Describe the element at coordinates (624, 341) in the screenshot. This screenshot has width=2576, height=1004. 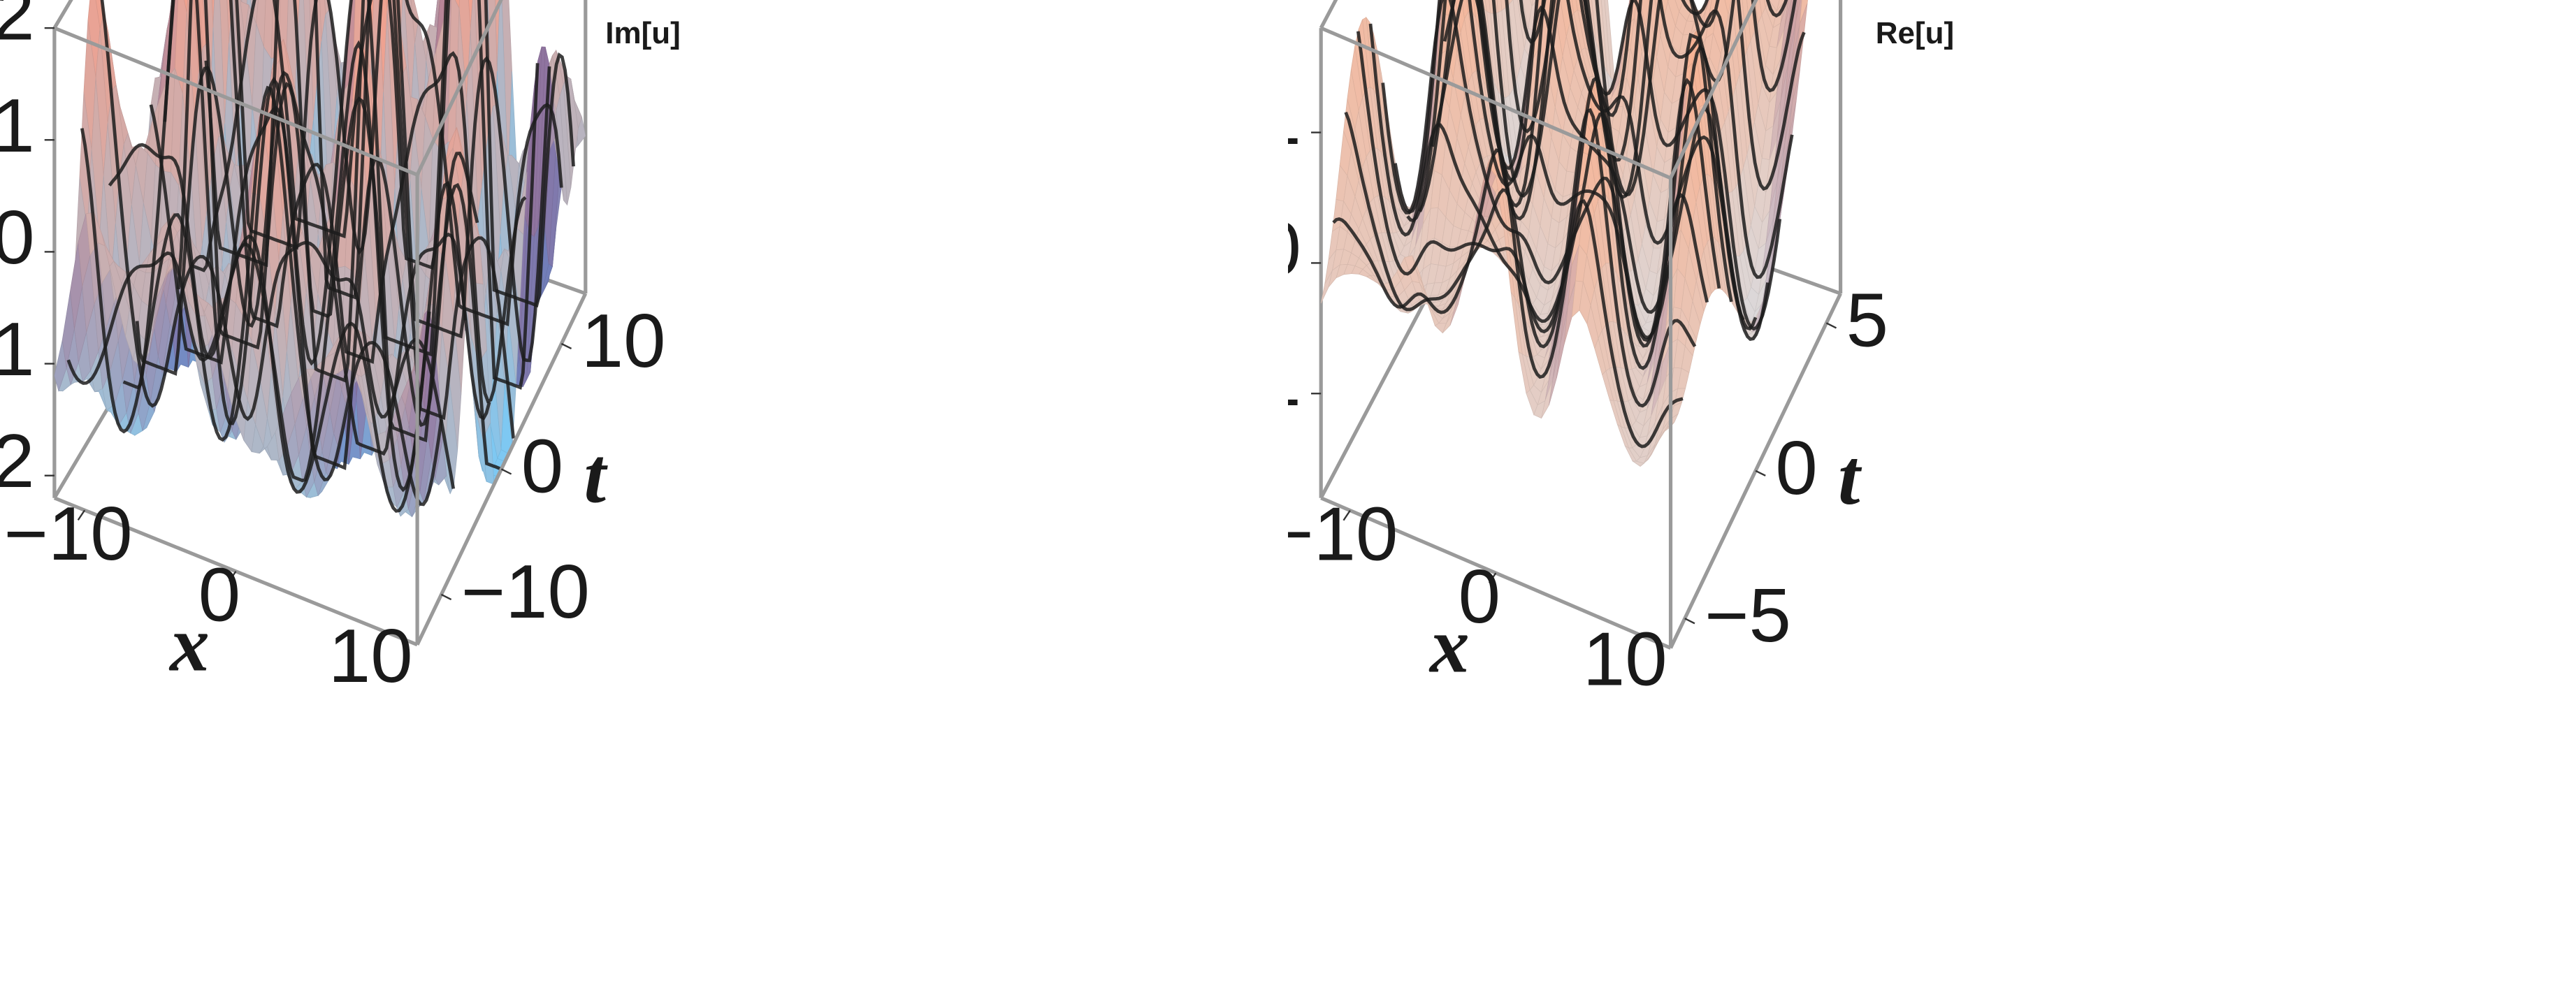
I see `y-tick-label: 10` at that location.